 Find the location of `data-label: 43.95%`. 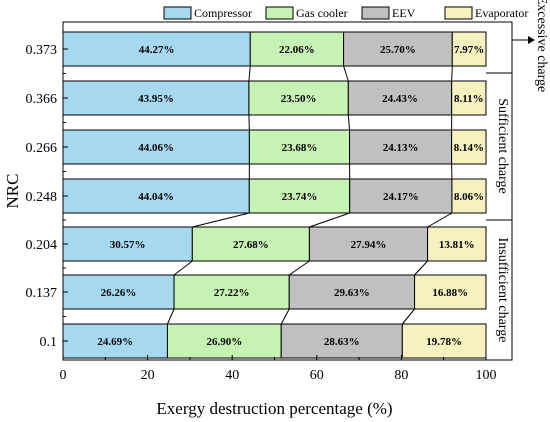

data-label: 43.95% is located at coordinates (156, 99).